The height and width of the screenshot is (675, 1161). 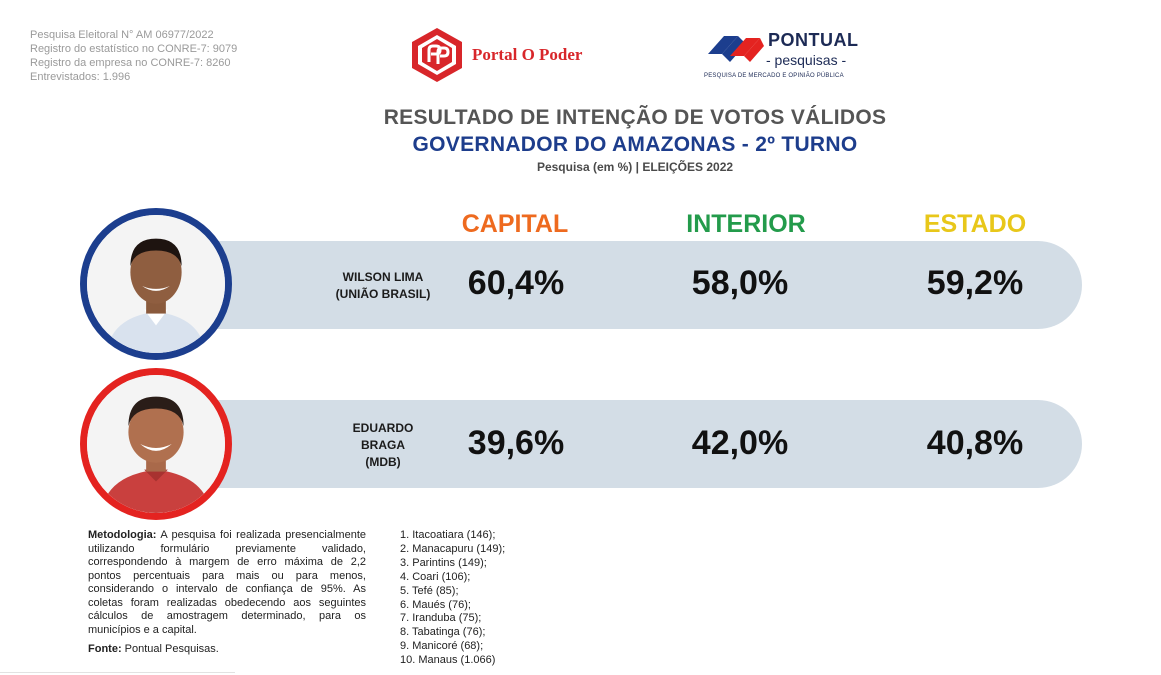 I want to click on candidate-name-braga: EDUARDO BRAGA (MDB), so click(x=383, y=445).